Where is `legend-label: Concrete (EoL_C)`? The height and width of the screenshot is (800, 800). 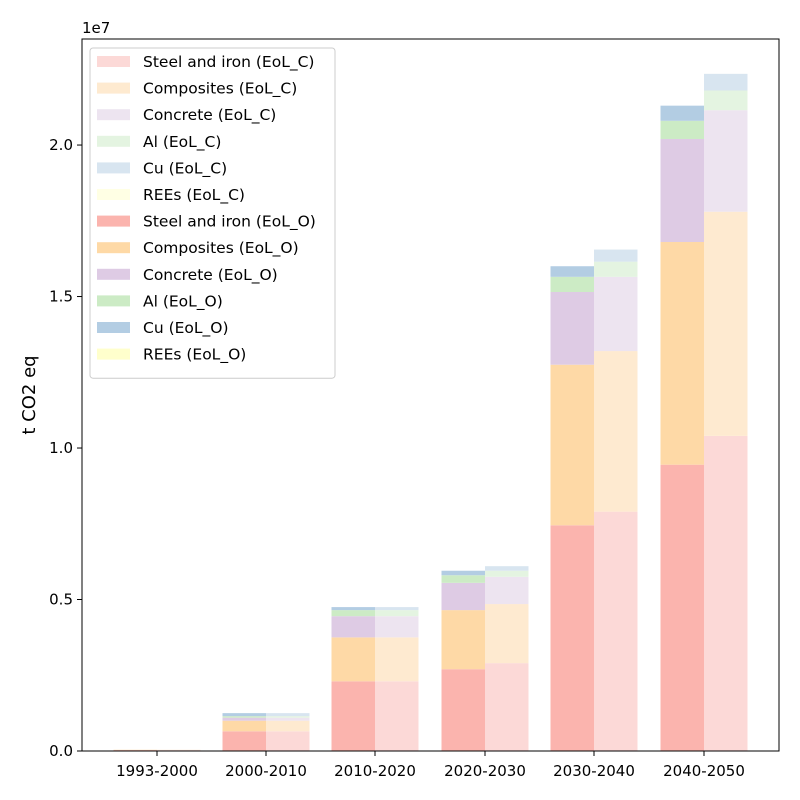 legend-label: Concrete (EoL_C) is located at coordinates (209, 115).